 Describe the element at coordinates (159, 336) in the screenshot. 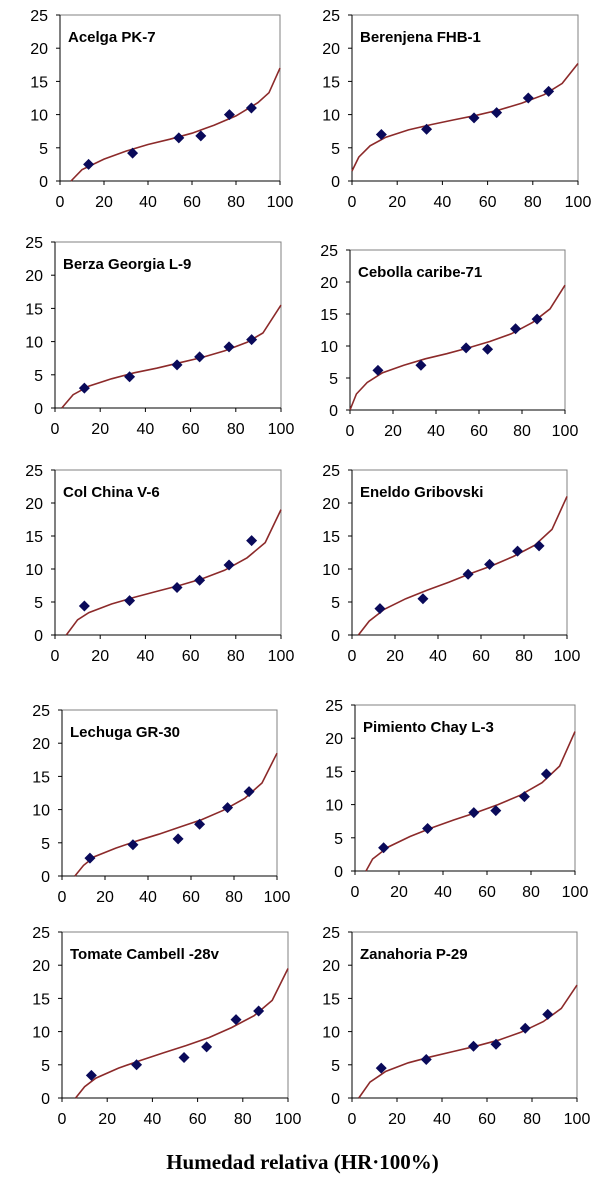

I see `chart-panel-3: 0 5 10 15 20 25 0 20 40 60 80 100 Berza Georgia L-9` at that location.